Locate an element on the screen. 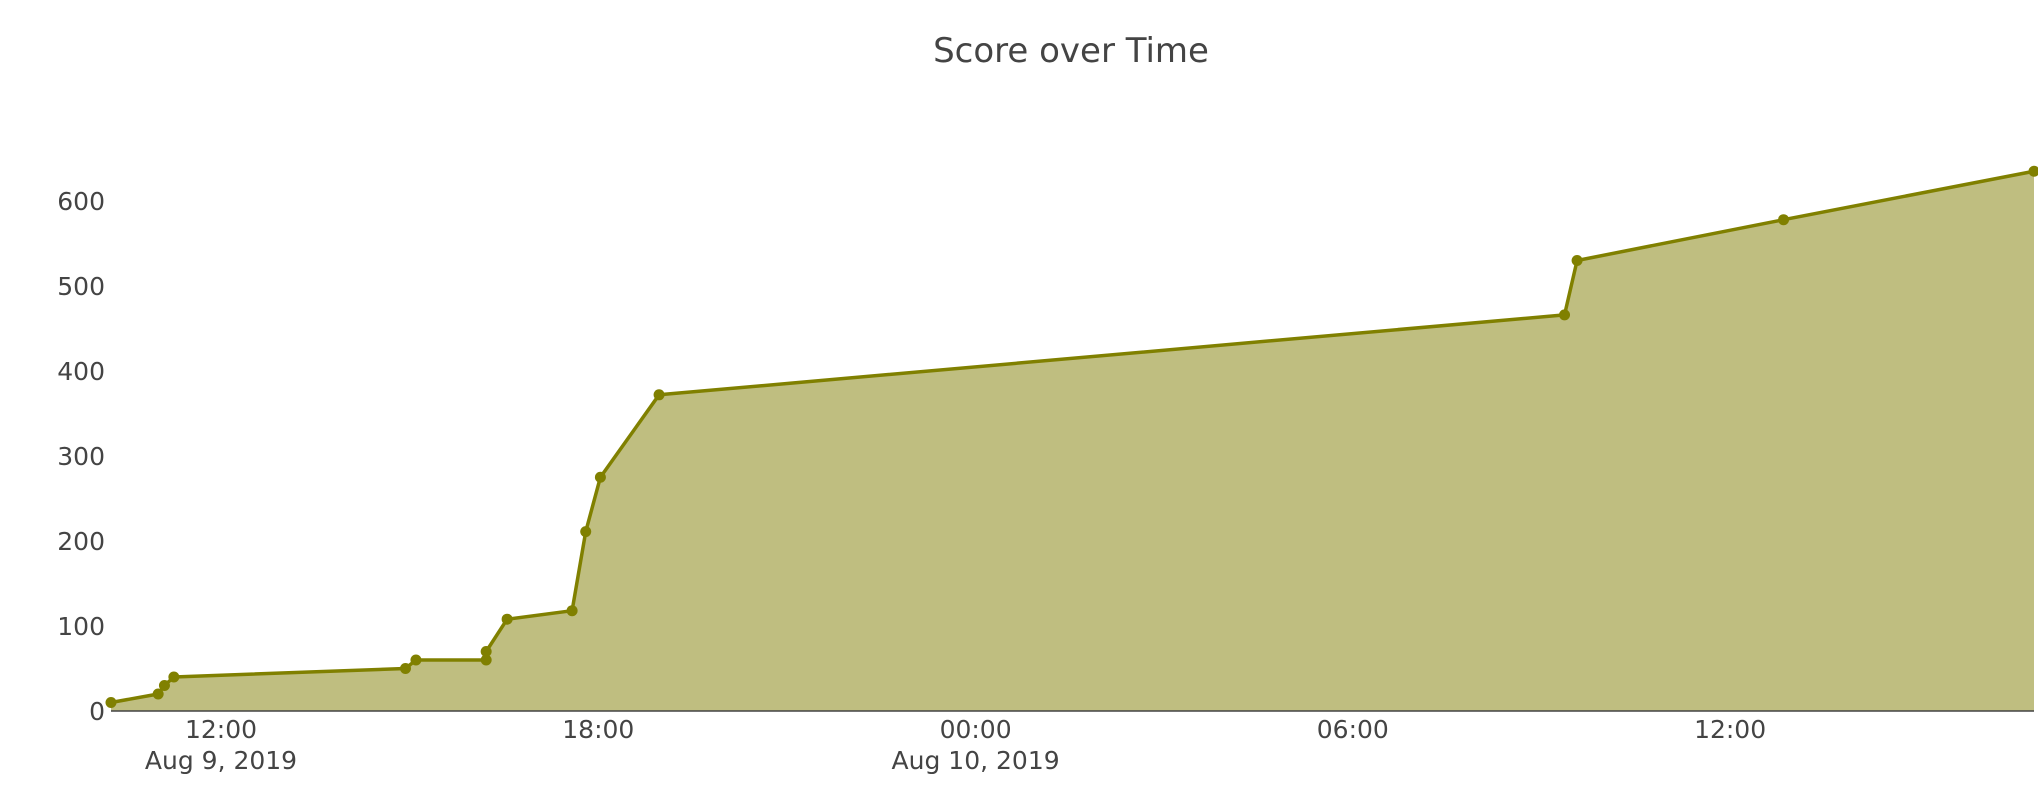  x-tick-label: 06:00 is located at coordinates (1353, 729).